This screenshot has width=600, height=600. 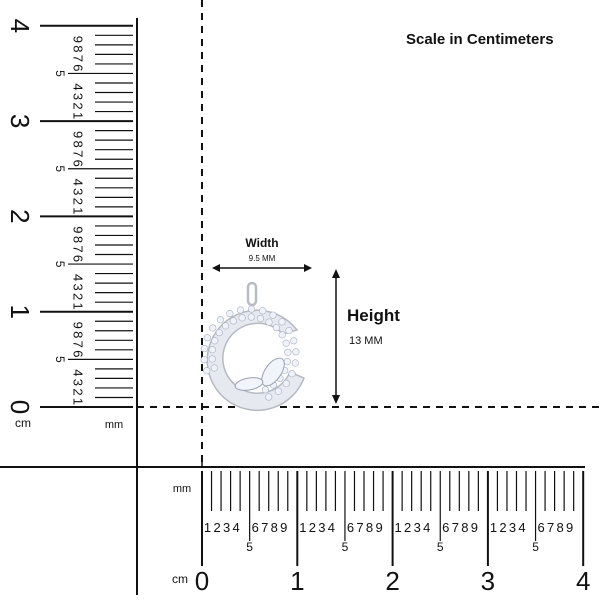 What do you see at coordinates (336, 336) in the screenshot?
I see `height-arrow` at bounding box center [336, 336].